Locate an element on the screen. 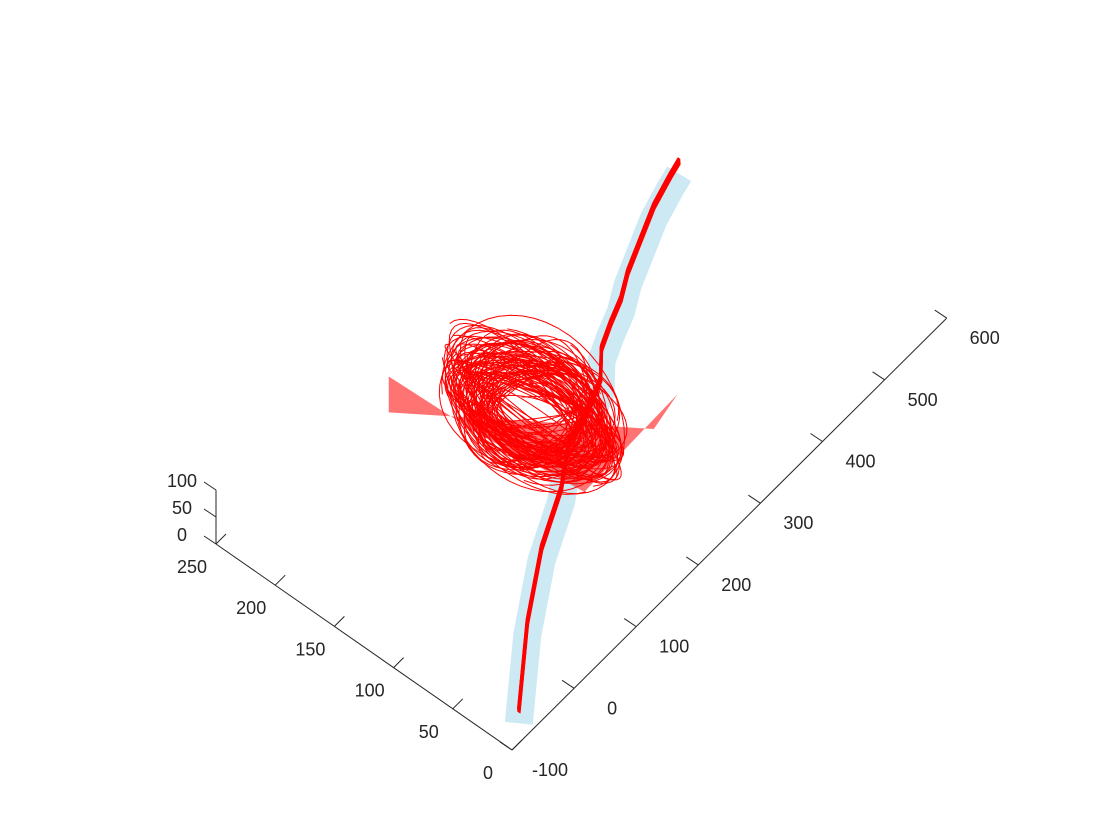  y-tick-label: 500 is located at coordinates (923, 400).